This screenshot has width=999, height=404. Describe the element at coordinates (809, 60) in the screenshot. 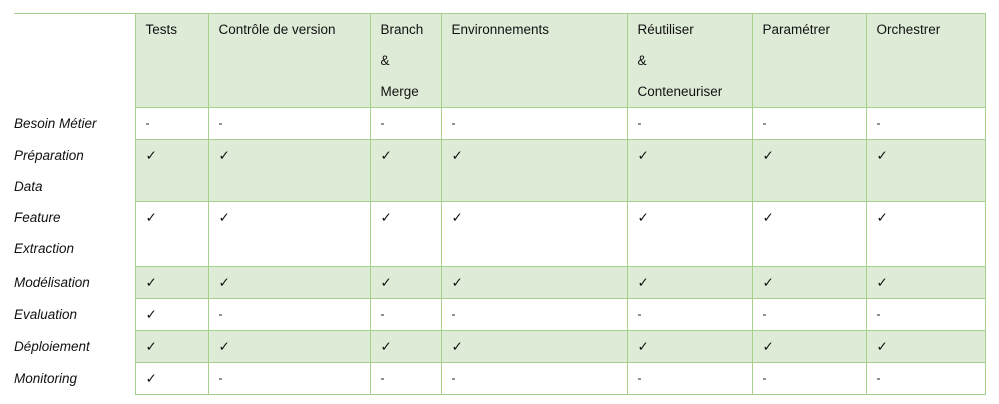

I see `column-header: Paramétrer` at that location.